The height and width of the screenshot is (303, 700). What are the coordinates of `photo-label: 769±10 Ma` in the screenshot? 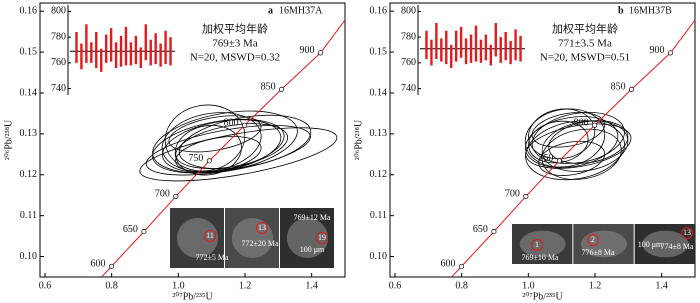 It's located at (540, 257).